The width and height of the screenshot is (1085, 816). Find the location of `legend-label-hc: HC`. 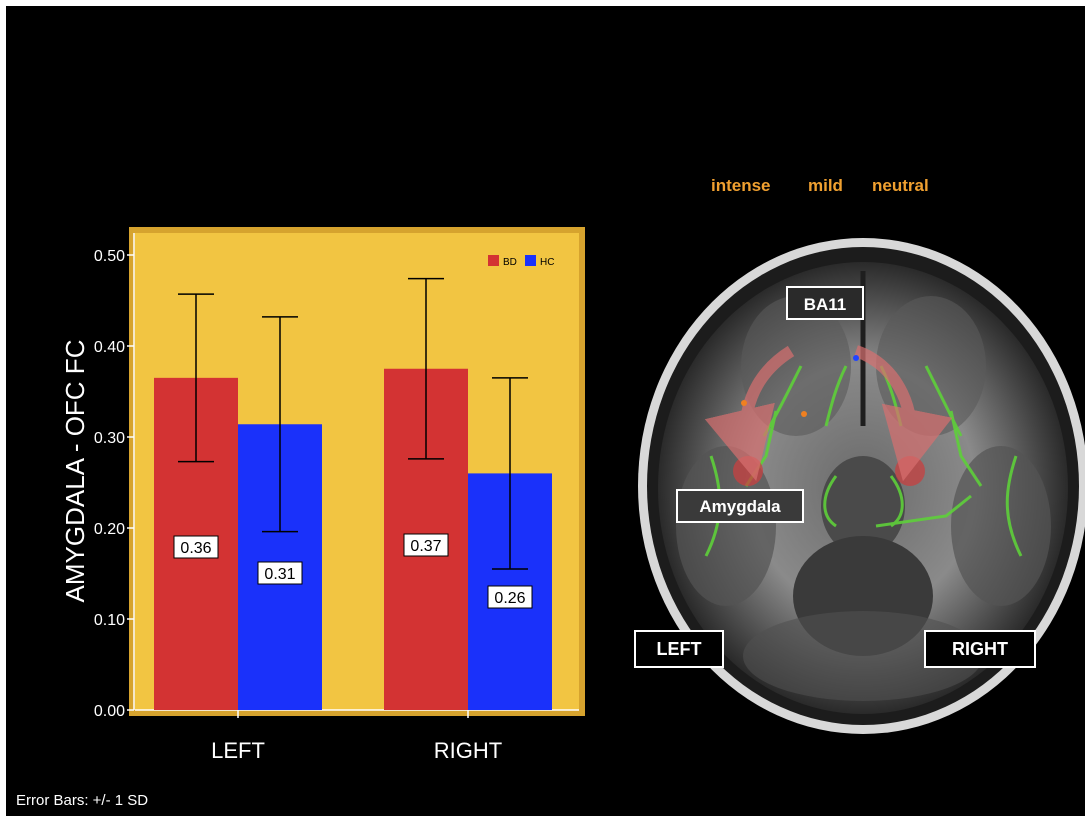

legend-label-hc: HC is located at coordinates (547, 262).